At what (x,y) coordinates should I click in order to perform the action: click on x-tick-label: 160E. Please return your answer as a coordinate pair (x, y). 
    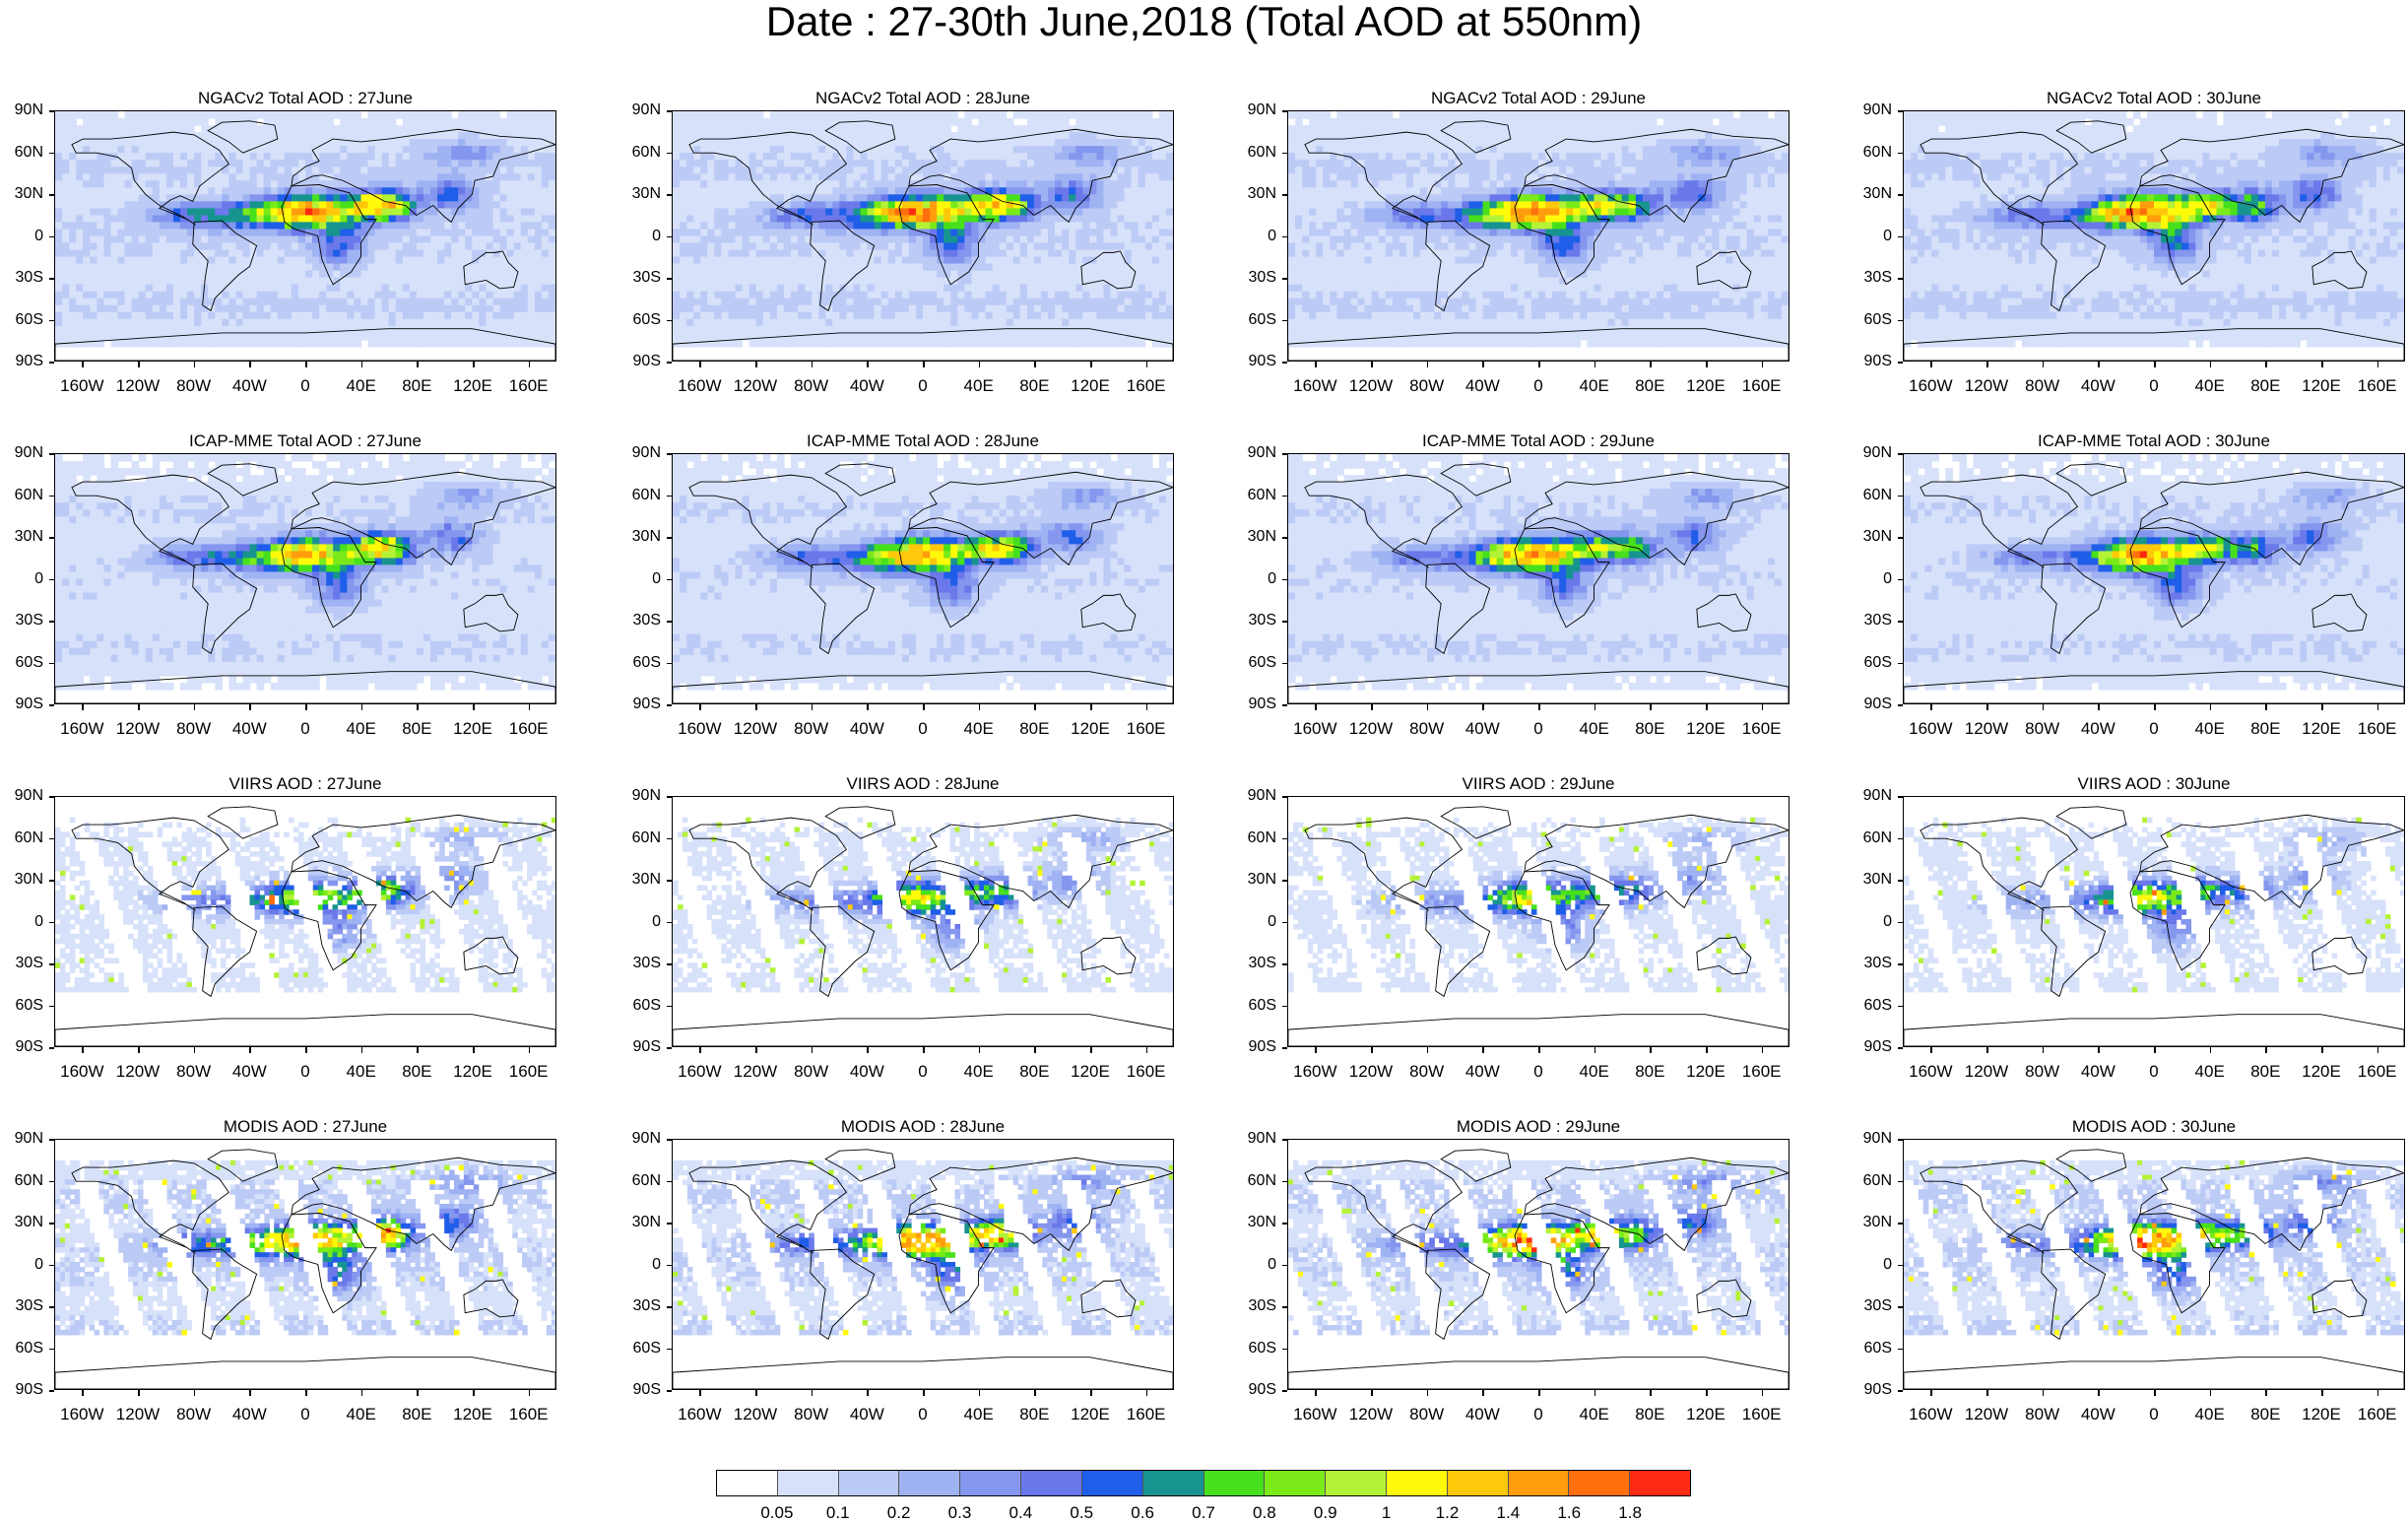
    Looking at the image, I should click on (528, 386).